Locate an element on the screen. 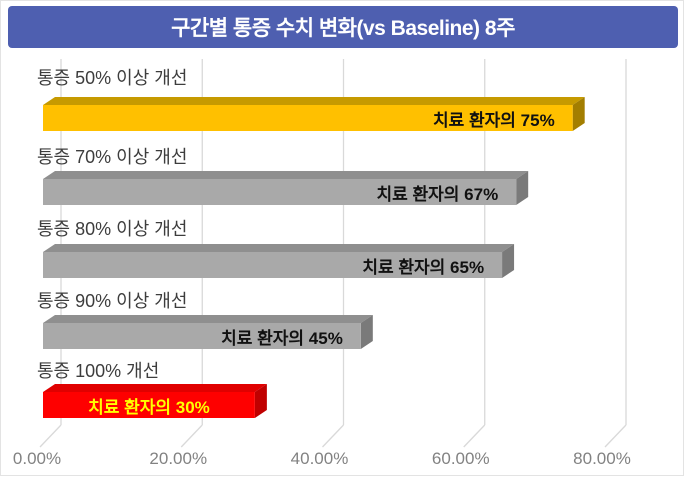 The height and width of the screenshot is (477, 684). x-axis-tick-label: 20.00% is located at coordinates (178, 458).